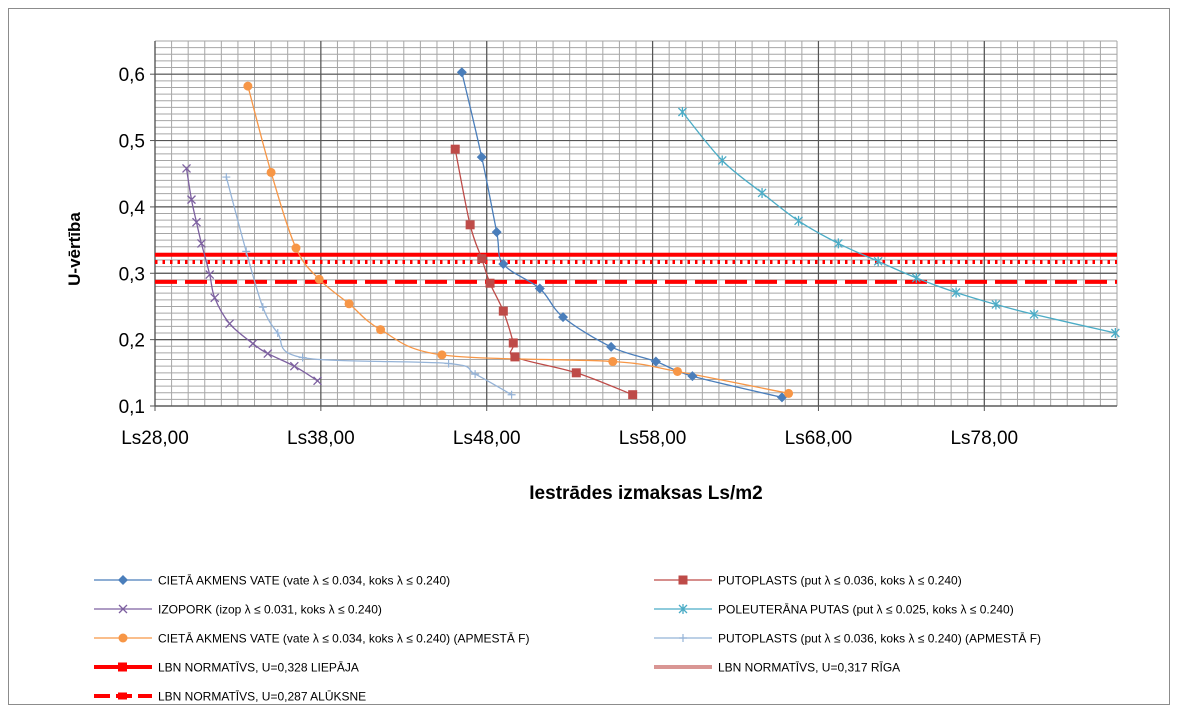 This screenshot has width=1180, height=711. I want to click on y-tick-label: 0,1, so click(132, 407).